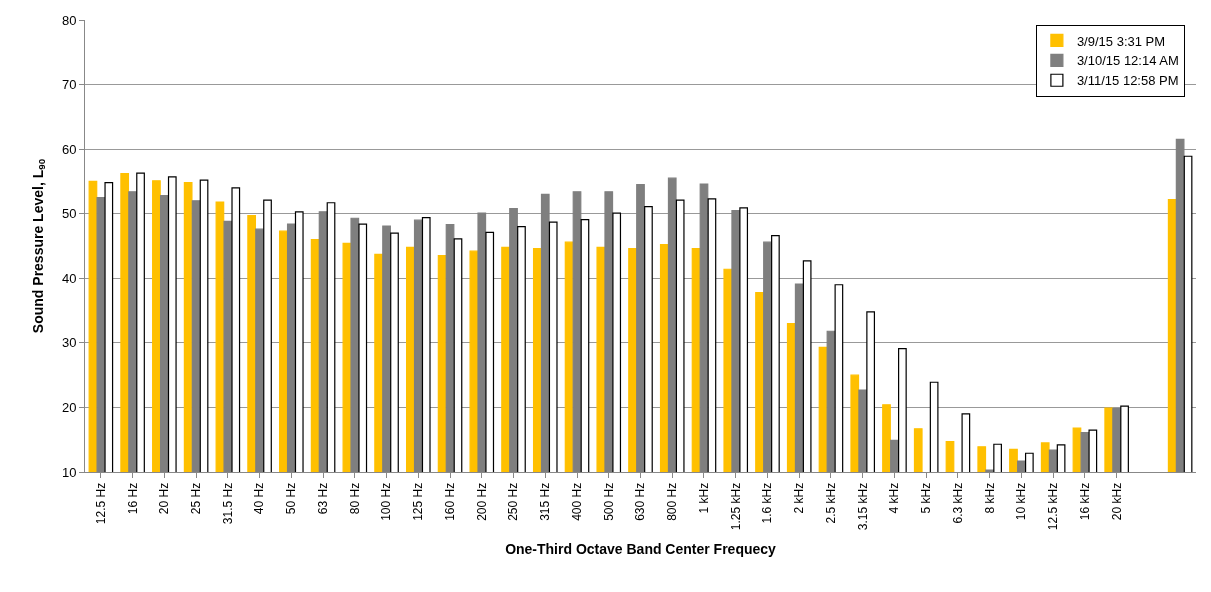 This screenshot has height=592, width=1211. Describe the element at coordinates (957, 503) in the screenshot. I see `x-tick-label: 6.3 kHz` at that location.